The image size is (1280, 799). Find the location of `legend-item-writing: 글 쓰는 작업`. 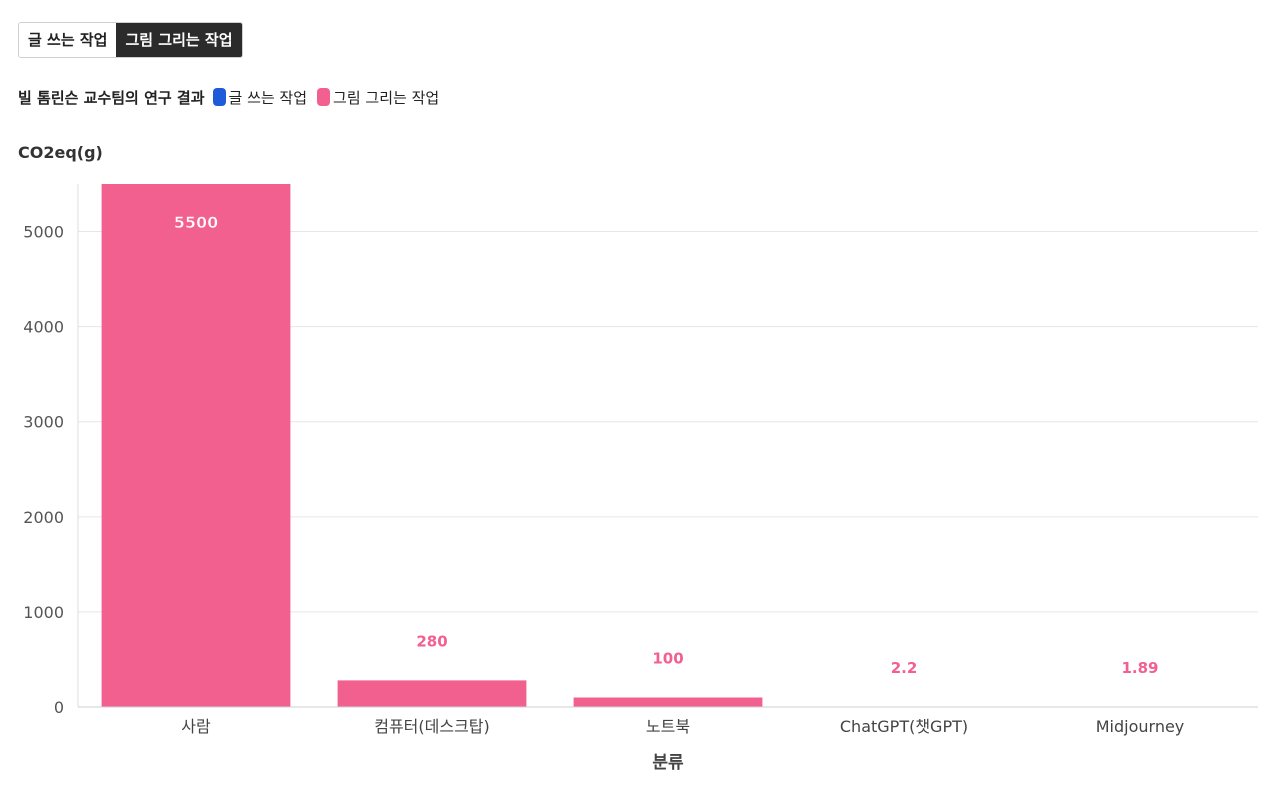

legend-item-writing: 글 쓰는 작업 is located at coordinates (260, 97).